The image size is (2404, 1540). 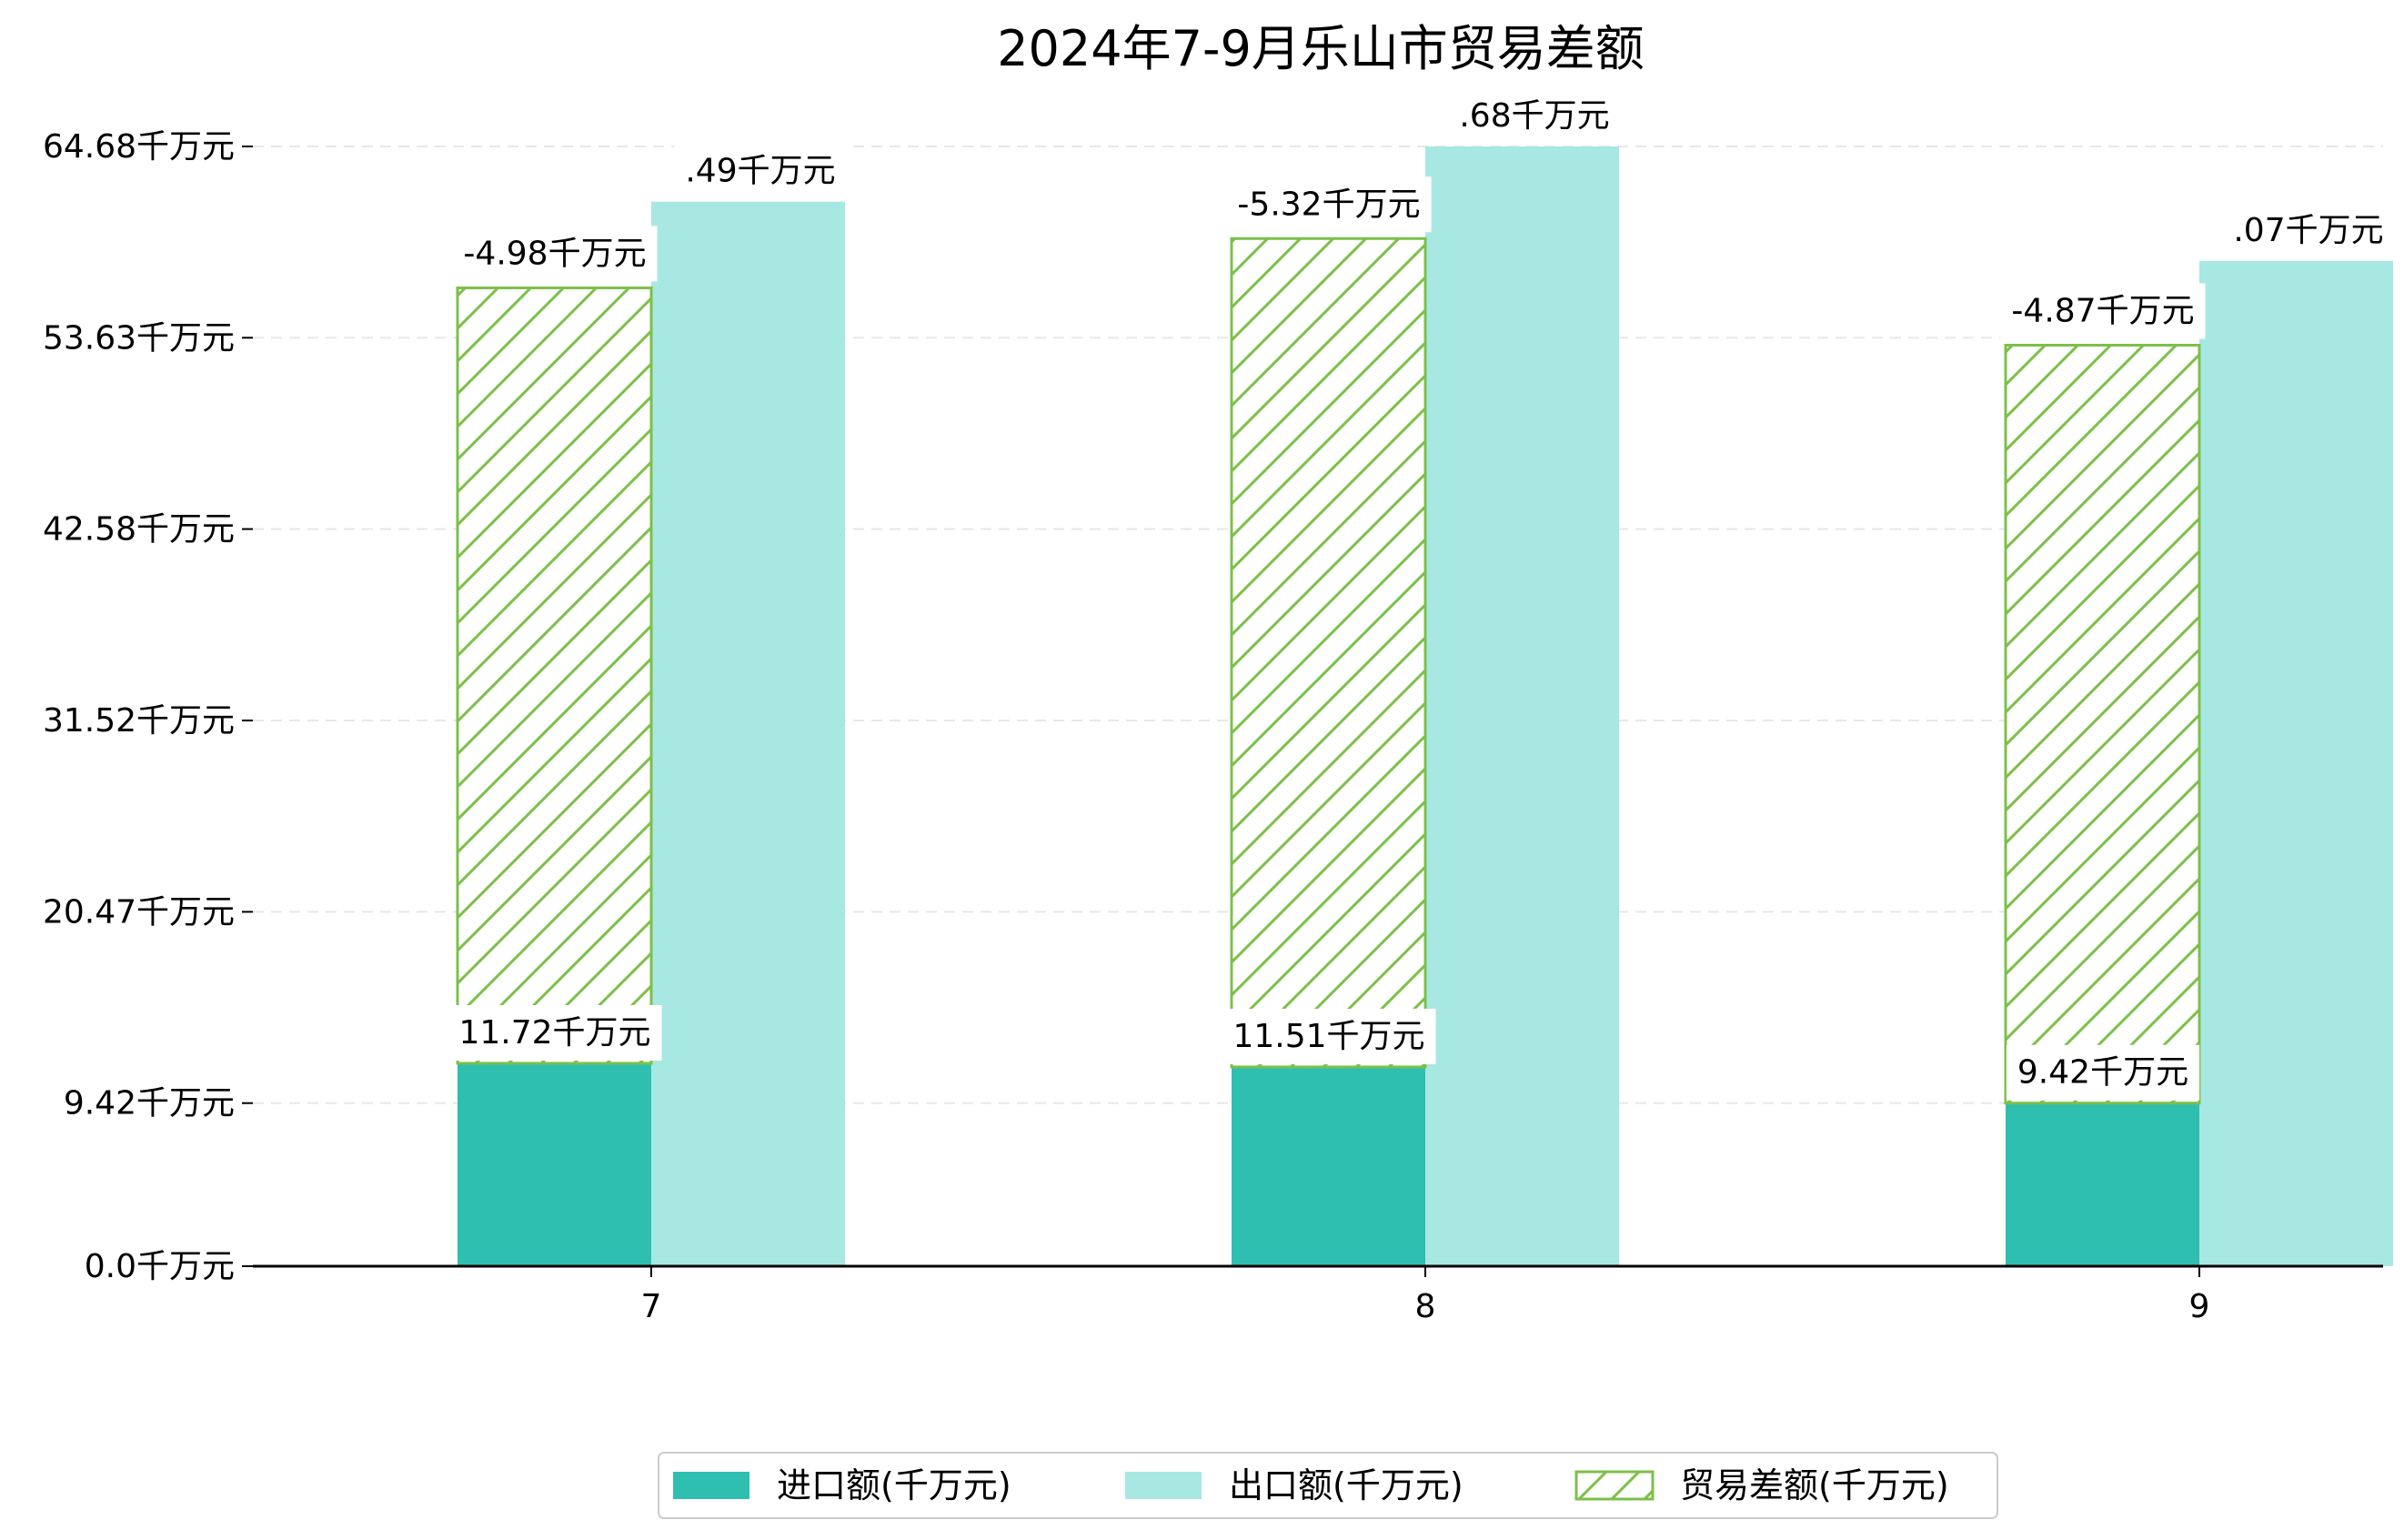 I want to click on balance-value-label: -4.98千万元, so click(x=554, y=254).